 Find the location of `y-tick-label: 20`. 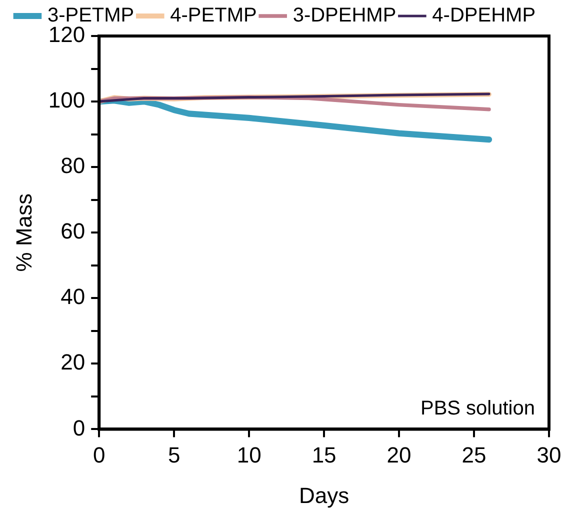

y-tick-label: 20 is located at coordinates (73, 362).